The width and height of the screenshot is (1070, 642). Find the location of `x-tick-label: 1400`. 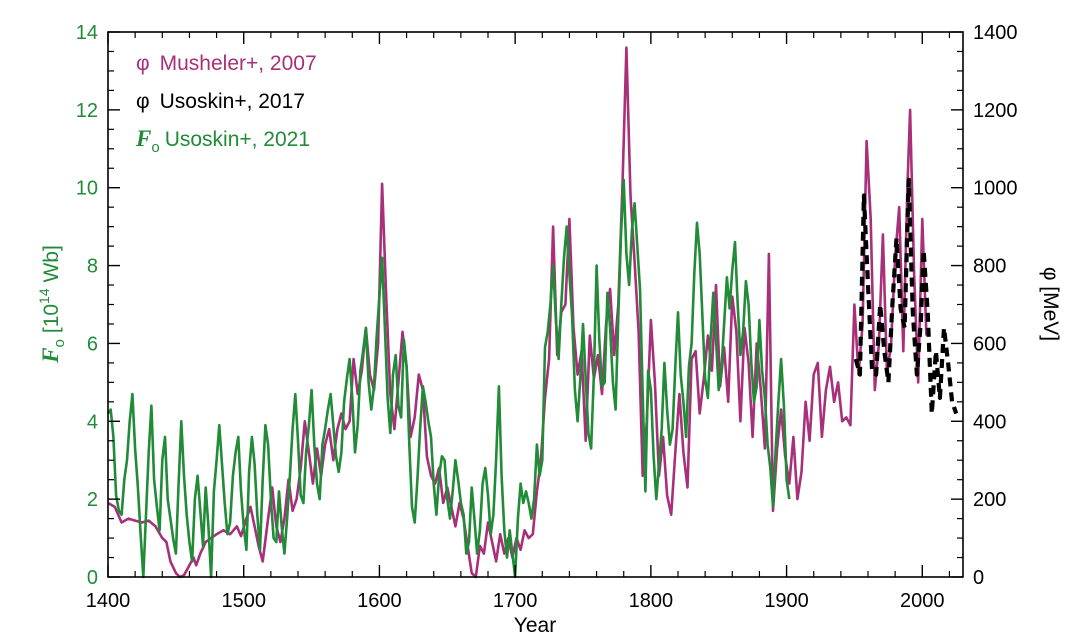

x-tick-label: 1400 is located at coordinates (108, 601).